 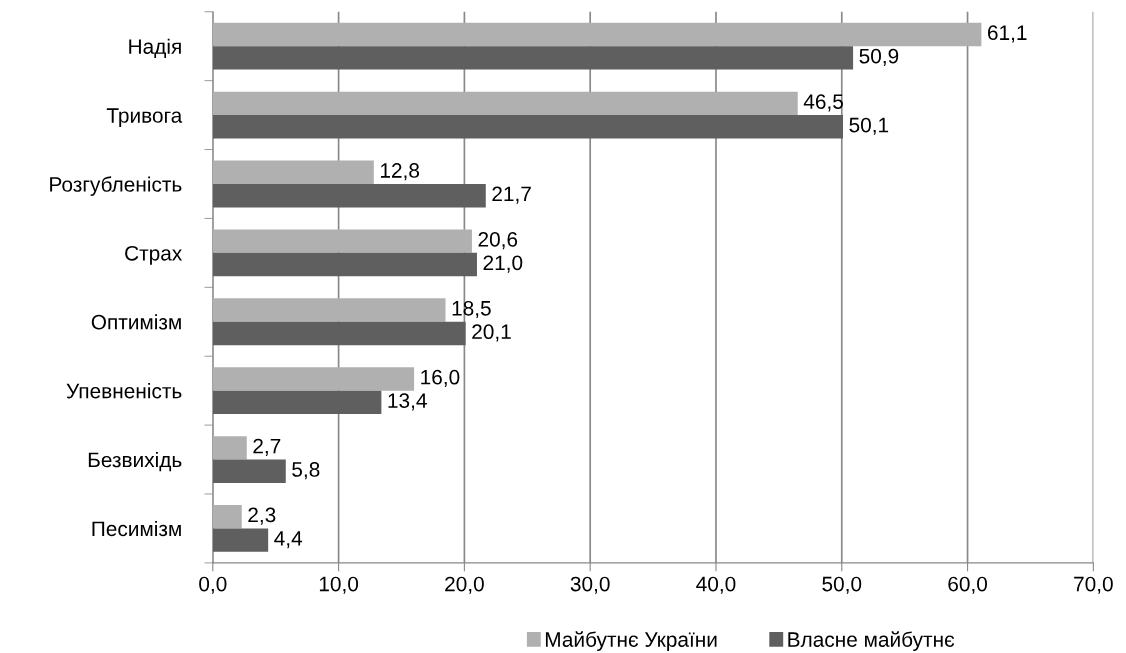 I want to click on y-tick-label: Надія, so click(x=155, y=48).